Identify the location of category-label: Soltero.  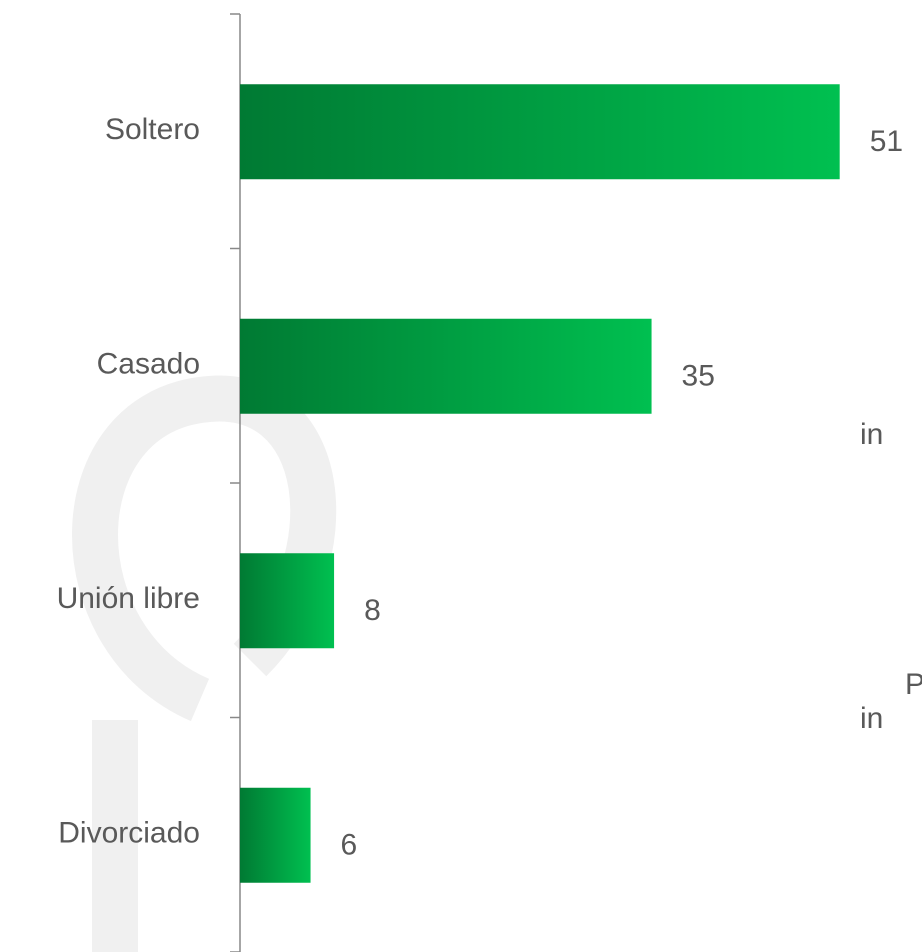
(152, 129).